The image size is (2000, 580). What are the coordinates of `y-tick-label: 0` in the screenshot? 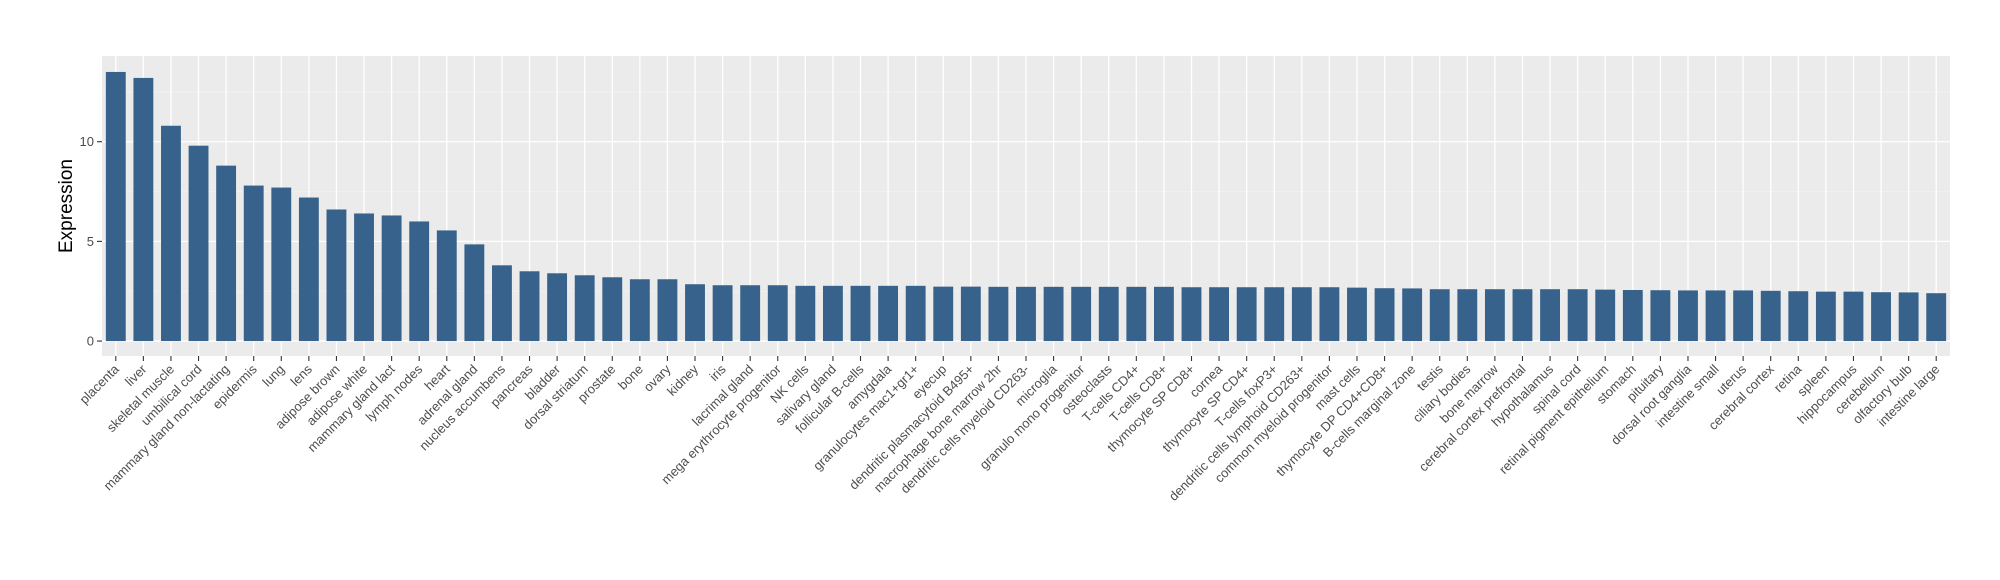 It's located at (90, 341).